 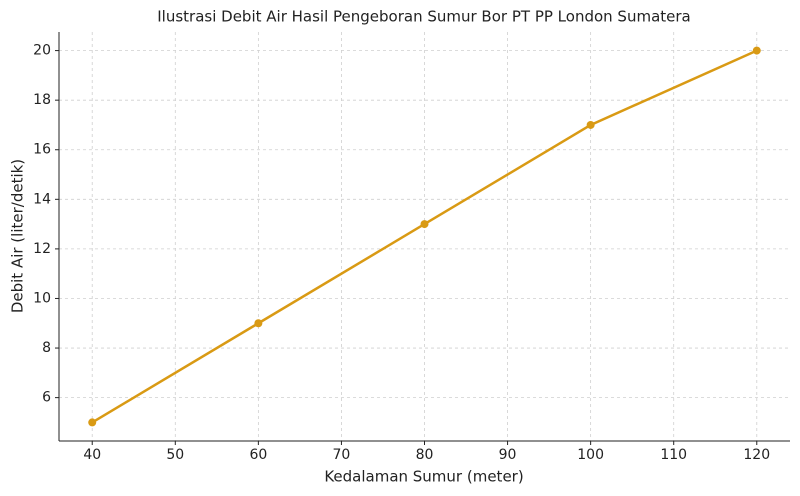 I want to click on y-tick-label: 20, so click(x=42, y=51).